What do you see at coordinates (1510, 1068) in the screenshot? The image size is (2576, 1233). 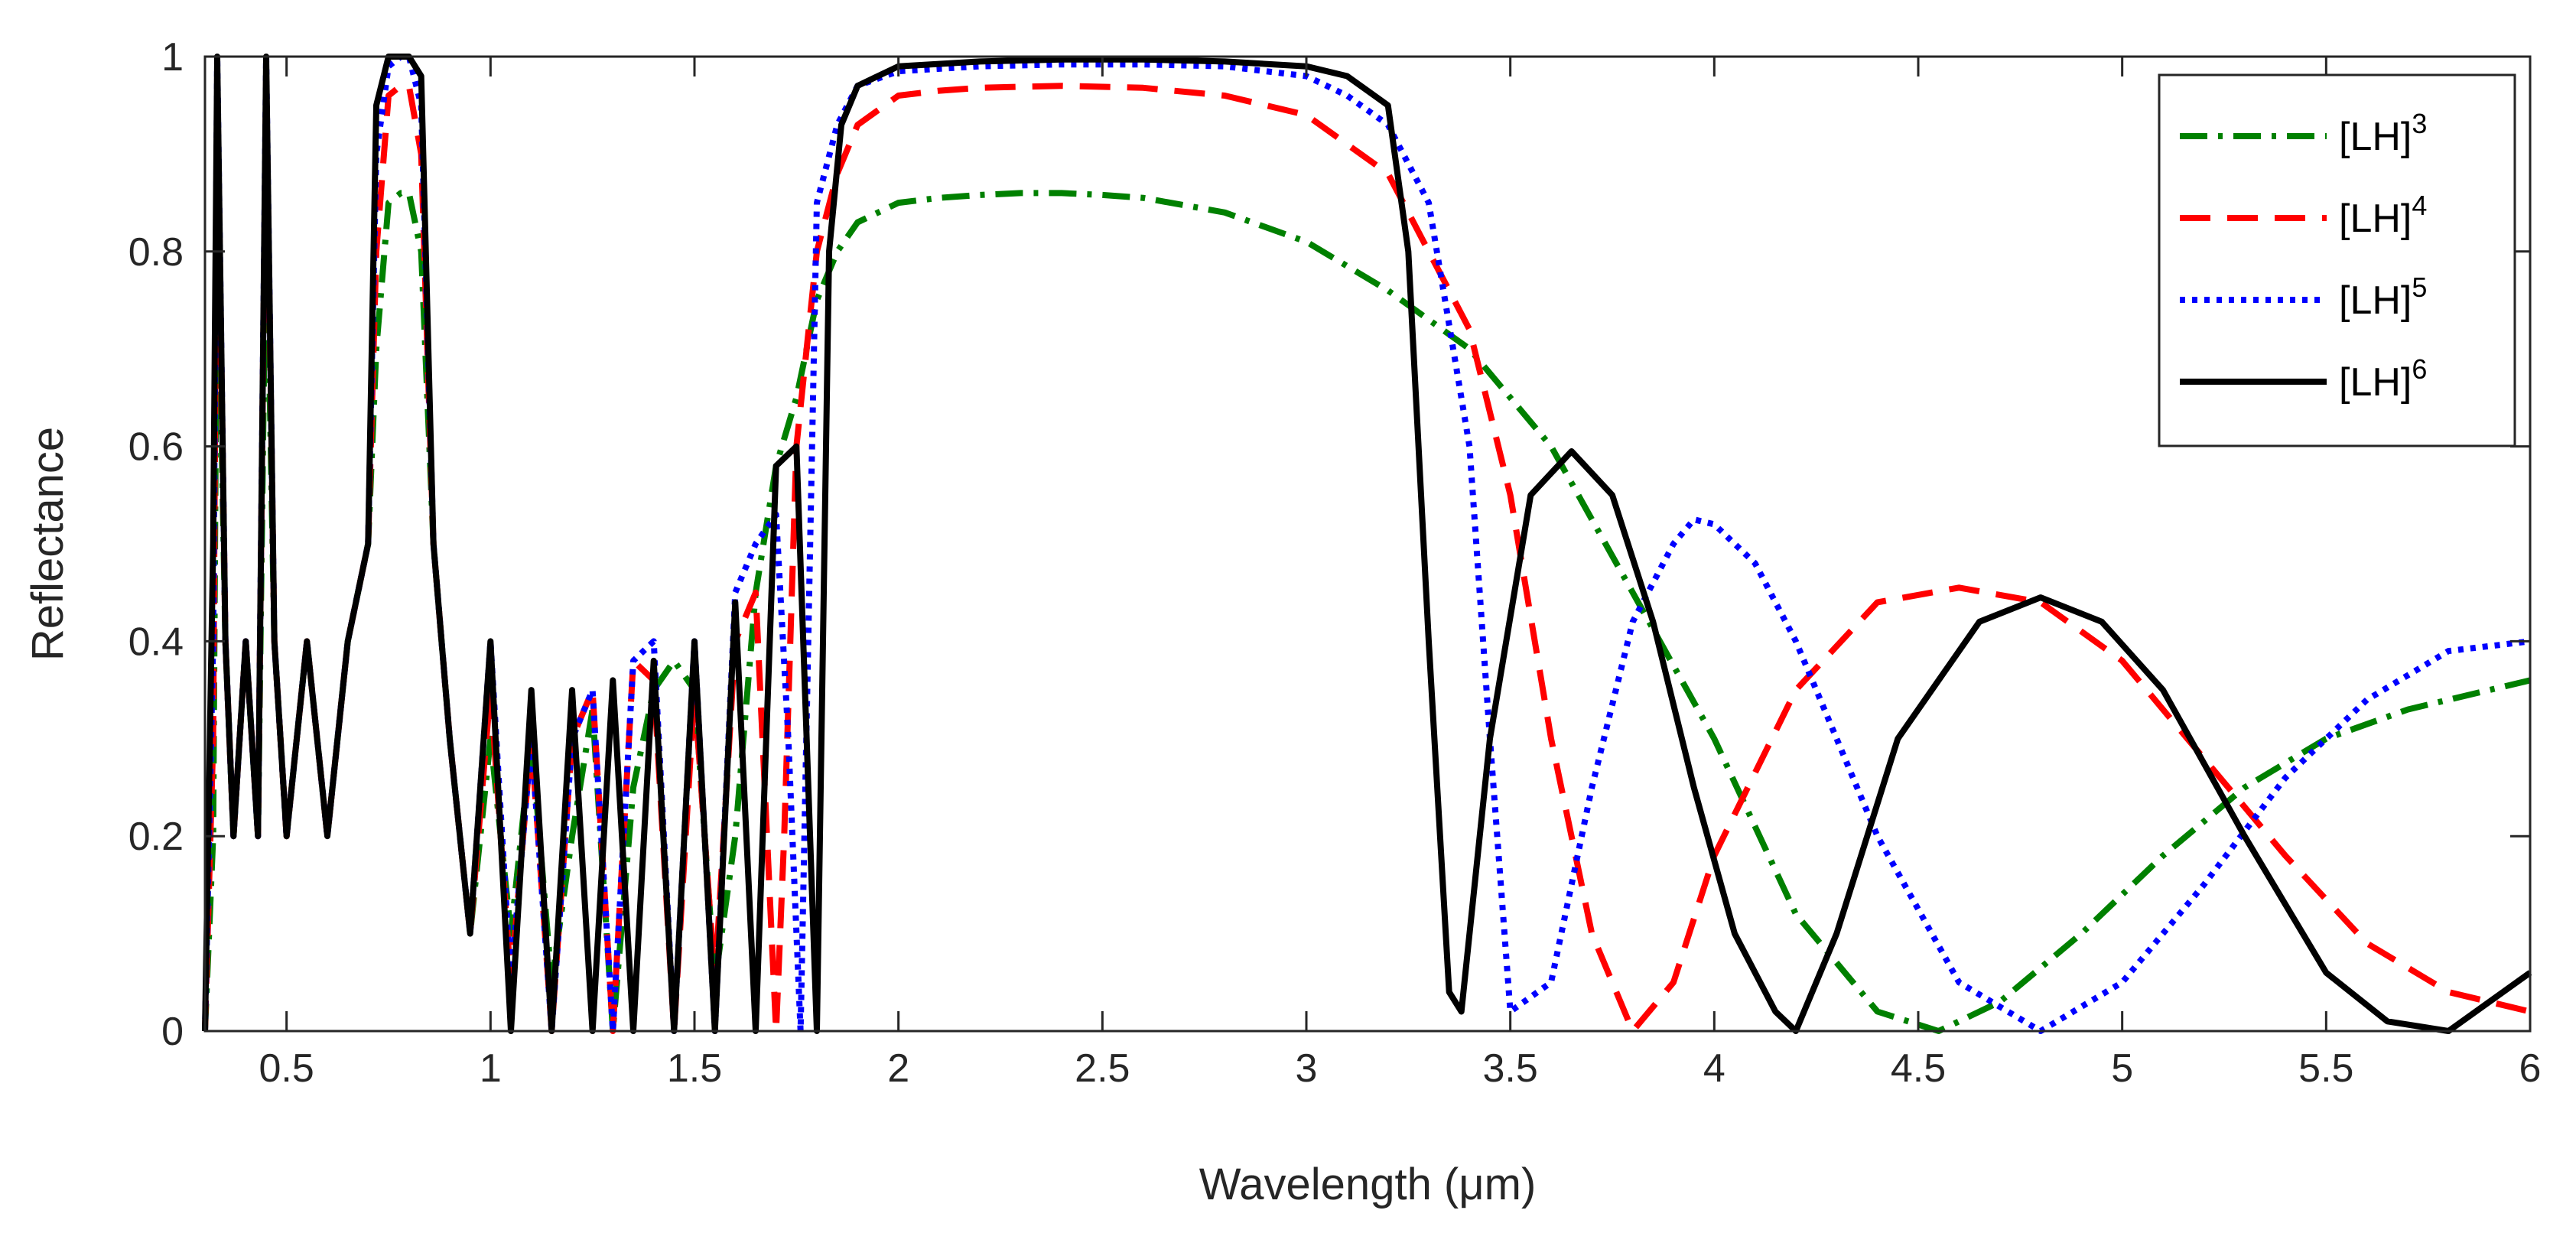 I see `x-tick-label: 3.5` at bounding box center [1510, 1068].